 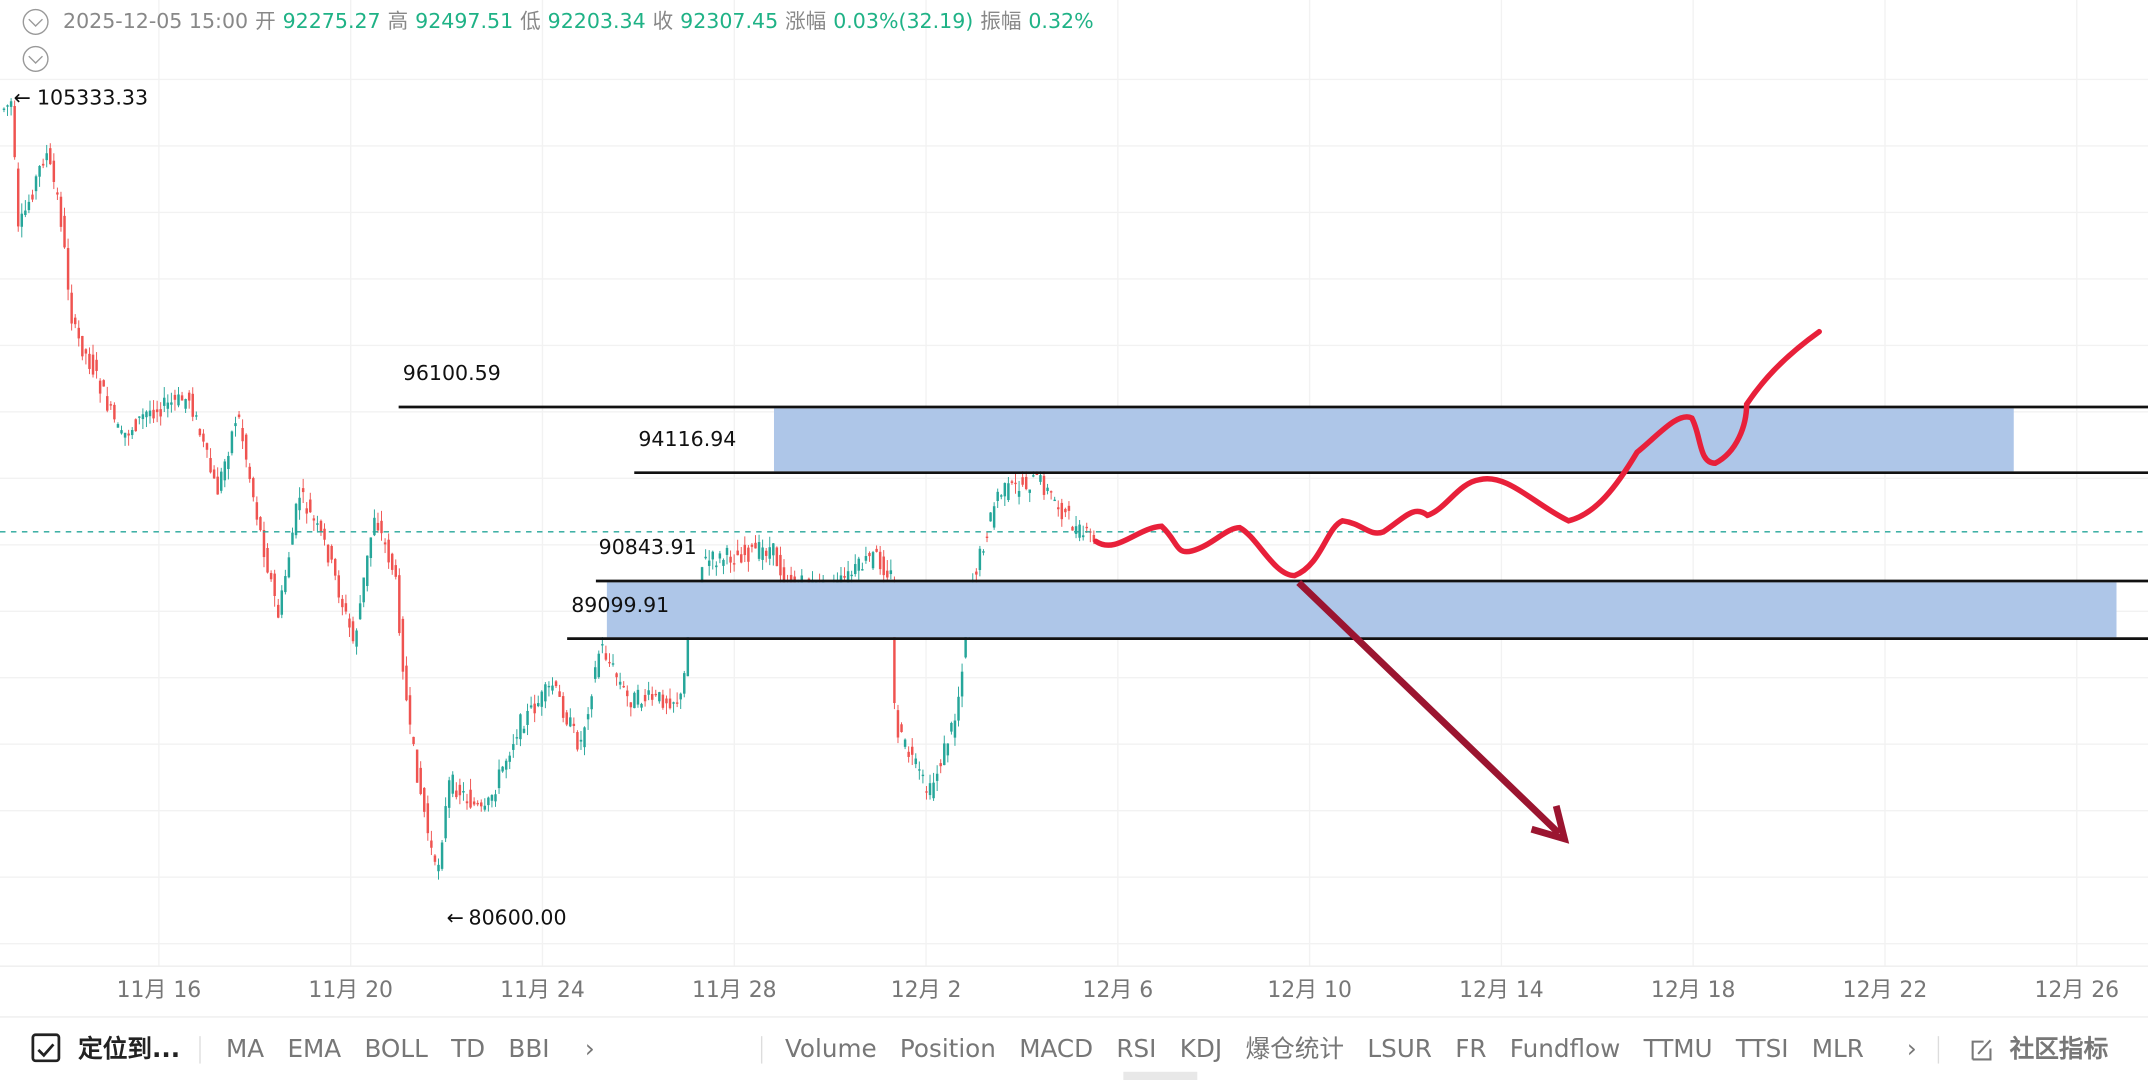 What do you see at coordinates (1762, 1048) in the screenshot?
I see `indicator-button: TTSI` at bounding box center [1762, 1048].